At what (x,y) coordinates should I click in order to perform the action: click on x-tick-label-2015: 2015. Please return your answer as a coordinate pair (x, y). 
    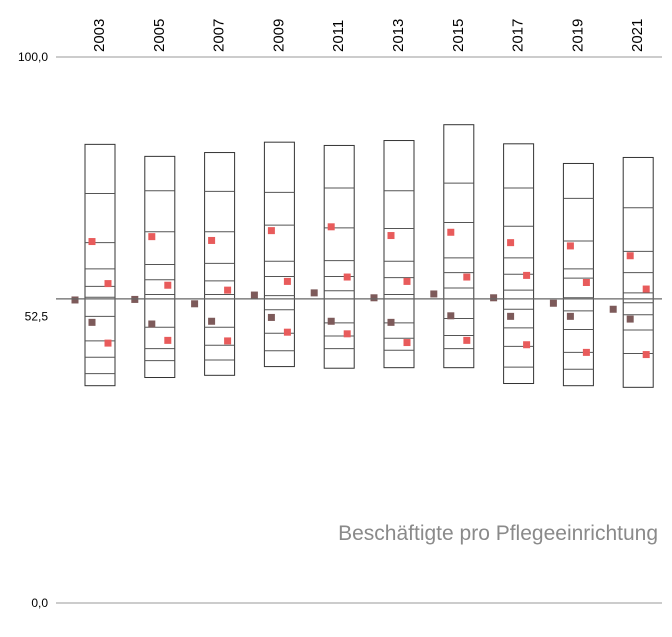
    Looking at the image, I should click on (458, 35).